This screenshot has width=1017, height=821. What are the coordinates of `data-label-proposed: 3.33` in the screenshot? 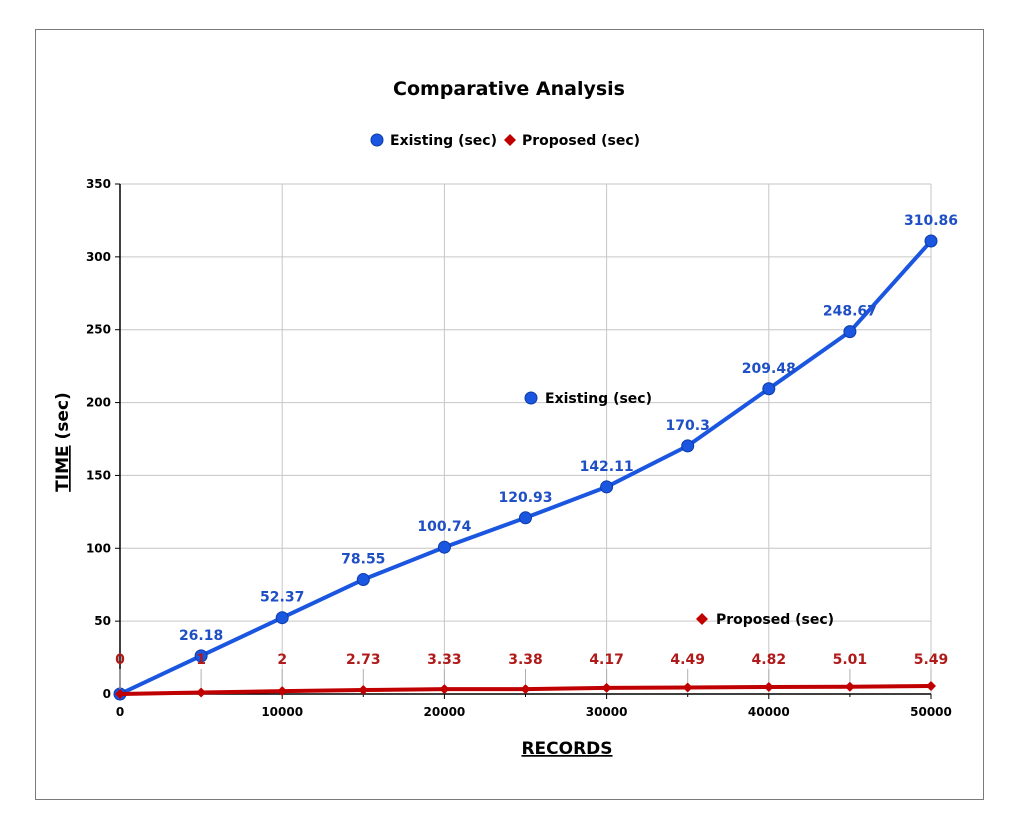 It's located at (444, 660).